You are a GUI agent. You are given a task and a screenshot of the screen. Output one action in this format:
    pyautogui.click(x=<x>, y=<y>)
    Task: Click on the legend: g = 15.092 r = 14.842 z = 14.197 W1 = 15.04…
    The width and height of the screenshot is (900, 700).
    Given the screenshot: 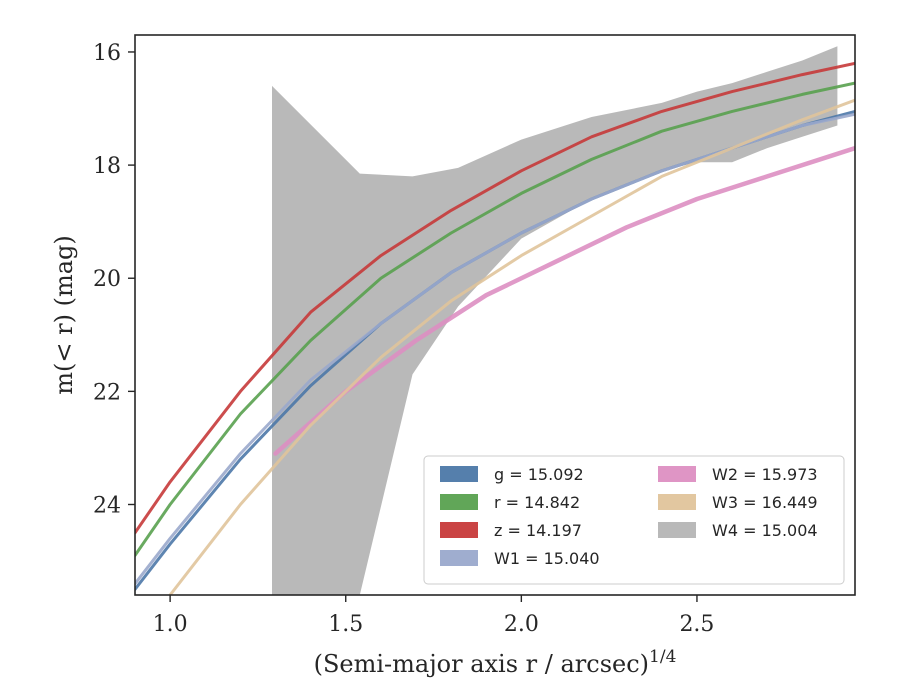 What is the action you would take?
    pyautogui.click(x=634, y=520)
    